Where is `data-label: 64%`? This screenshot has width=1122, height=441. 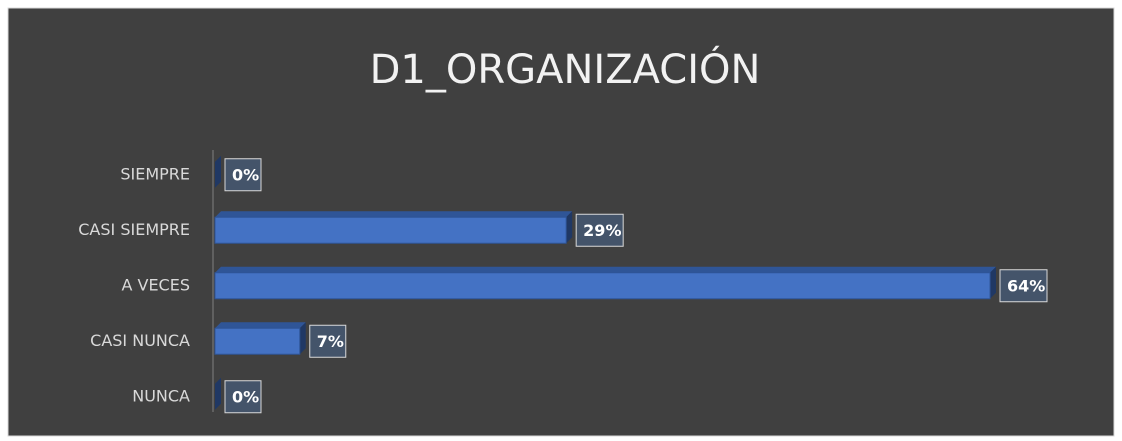 data-label: 64% is located at coordinates (1026, 285).